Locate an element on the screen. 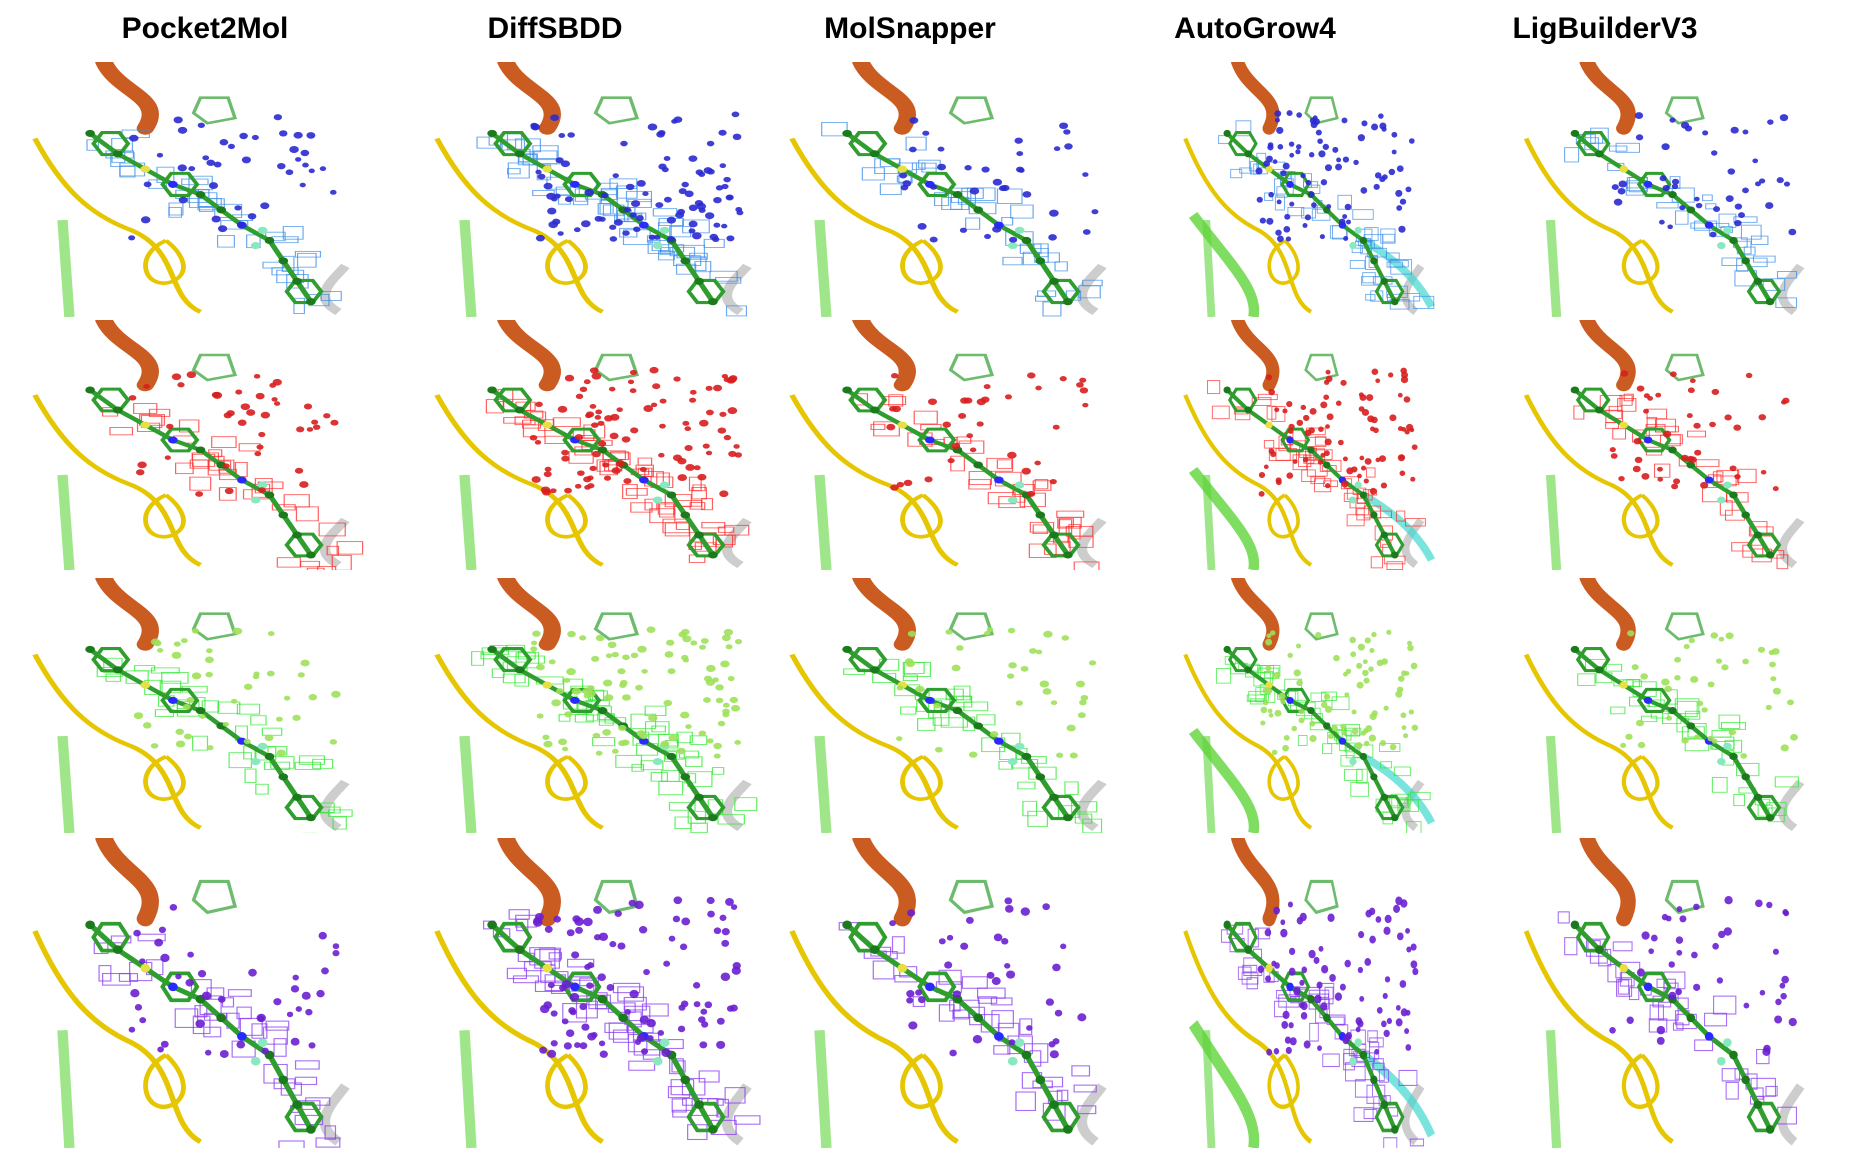  panel-row3-pocket2mol is located at coordinates (200, 705).